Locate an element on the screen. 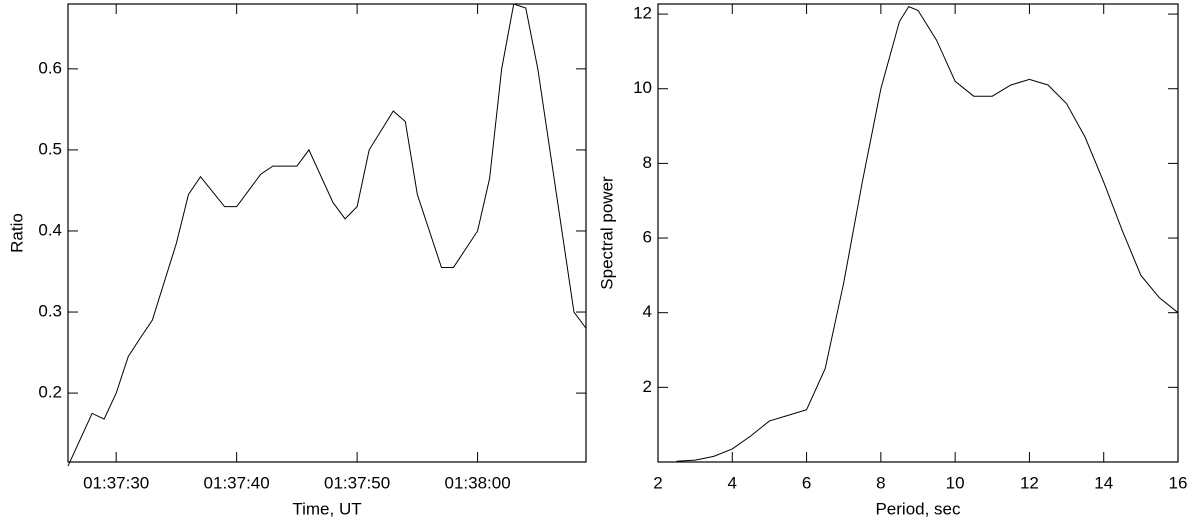  x-tick-label: 6 is located at coordinates (806, 482).